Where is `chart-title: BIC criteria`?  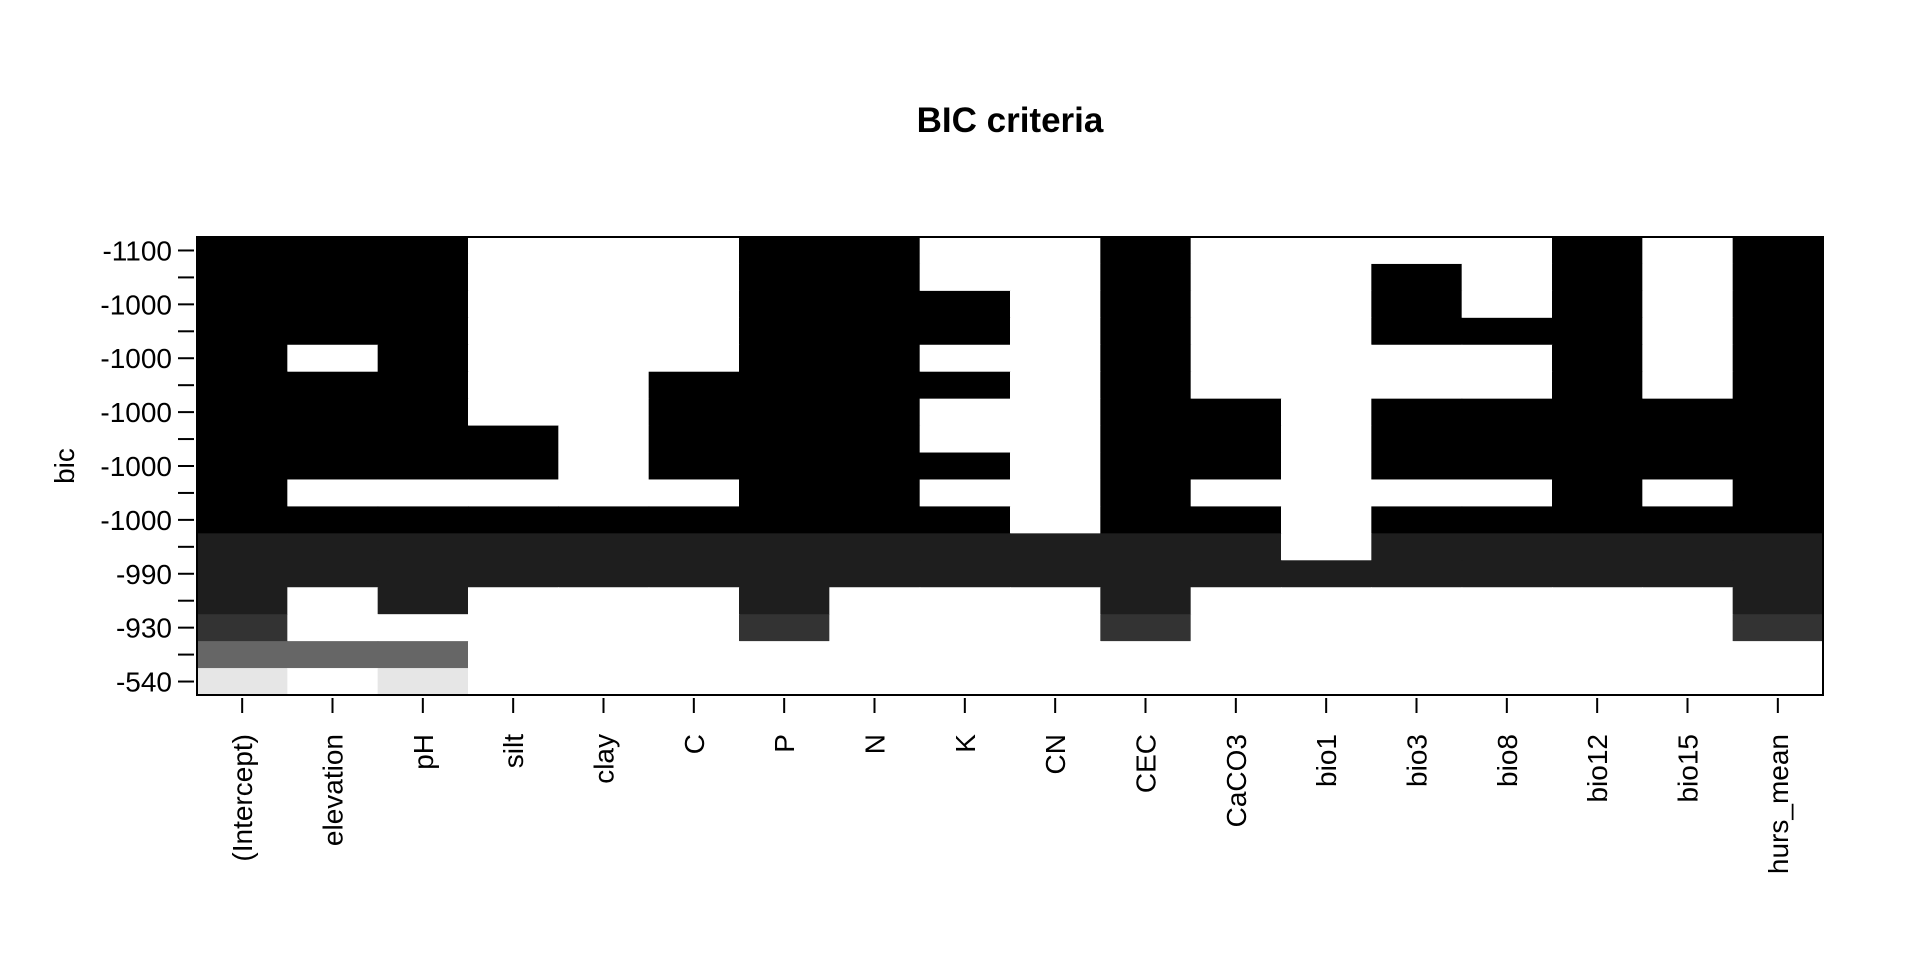
chart-title: BIC criteria is located at coordinates (1010, 120).